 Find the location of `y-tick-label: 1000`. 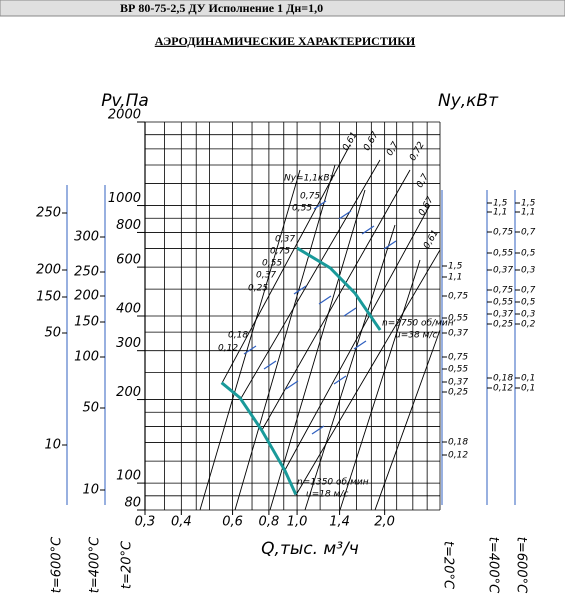

y-tick-label: 1000 is located at coordinates (124, 198).